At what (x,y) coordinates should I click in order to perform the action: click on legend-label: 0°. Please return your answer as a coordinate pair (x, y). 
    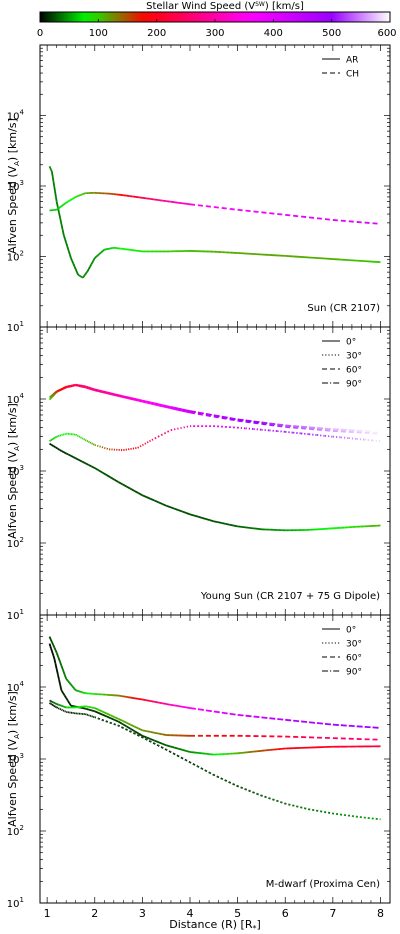
    Looking at the image, I should click on (351, 343).